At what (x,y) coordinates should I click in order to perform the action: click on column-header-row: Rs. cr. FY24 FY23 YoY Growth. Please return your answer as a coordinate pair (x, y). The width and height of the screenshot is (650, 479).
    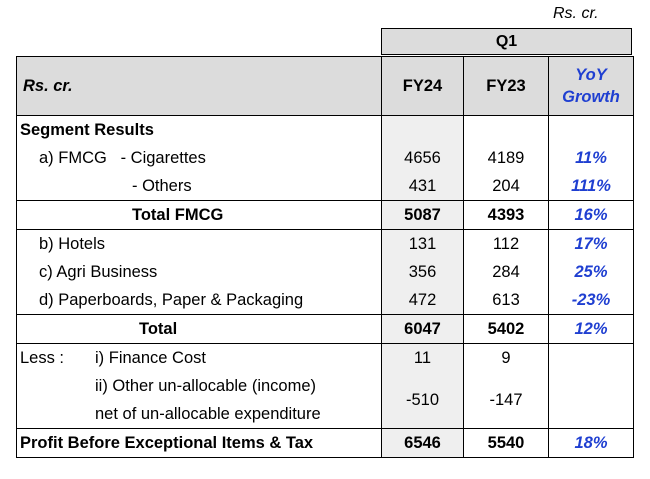
    Looking at the image, I should click on (325, 86).